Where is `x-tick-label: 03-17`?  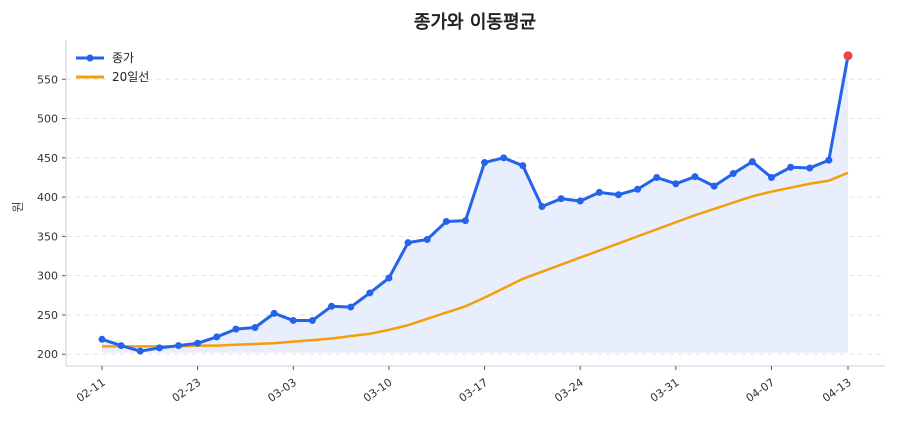
x-tick-label: 03-17 is located at coordinates (474, 390).